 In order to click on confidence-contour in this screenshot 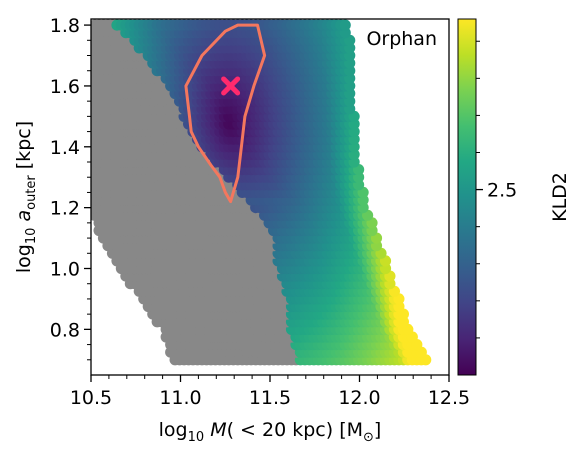, I will do `click(225, 113)`.